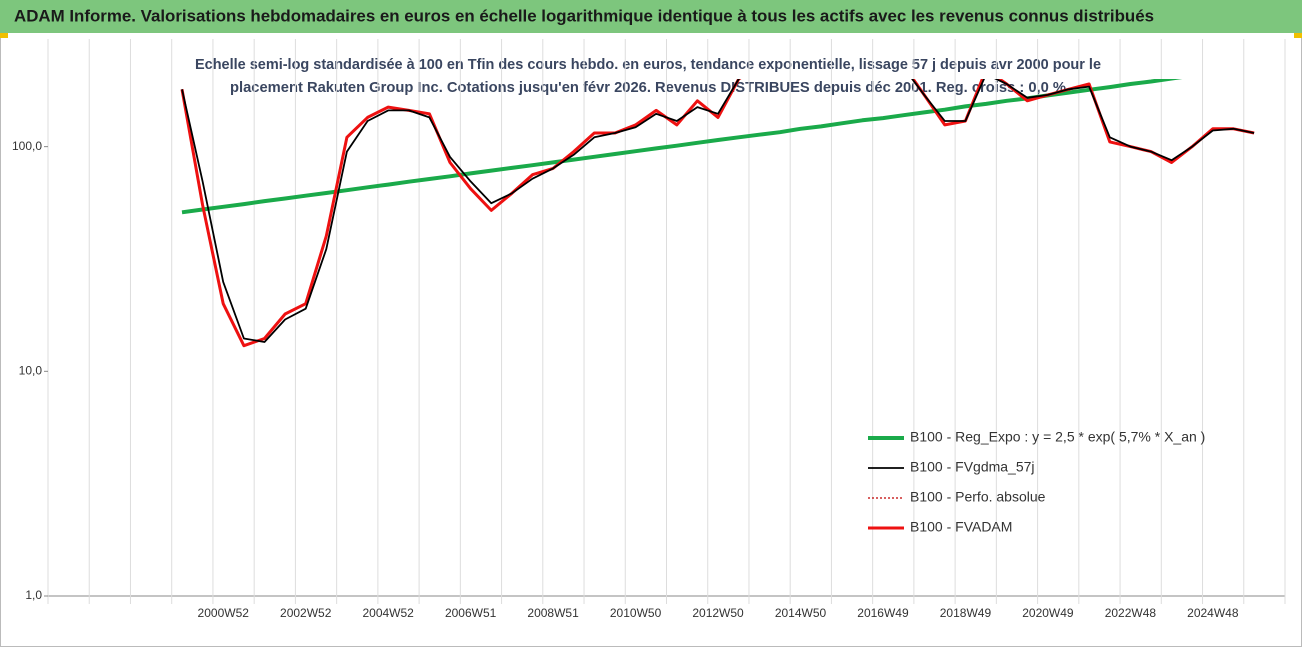 The image size is (1302, 647). I want to click on title-bar, so click(651, 16).